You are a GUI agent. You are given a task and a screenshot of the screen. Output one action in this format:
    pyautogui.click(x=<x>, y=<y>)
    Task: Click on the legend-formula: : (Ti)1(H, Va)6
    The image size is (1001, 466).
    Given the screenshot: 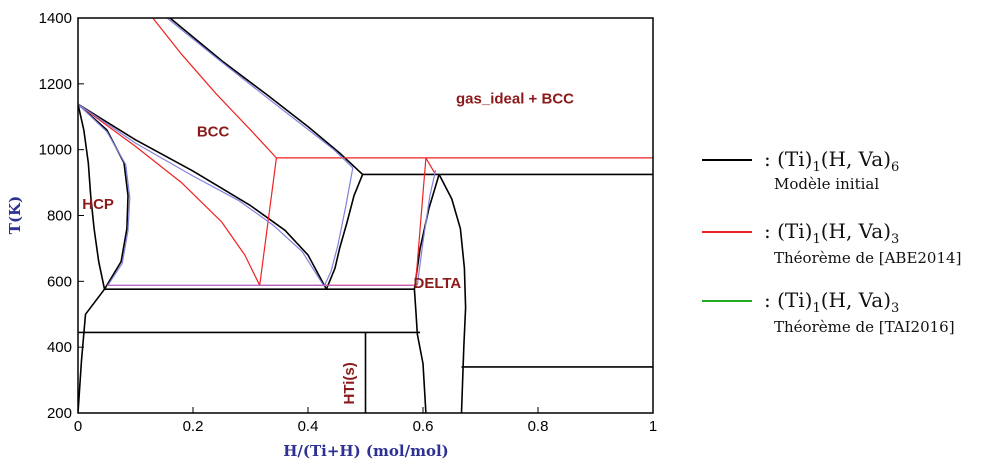 What is the action you would take?
    pyautogui.click(x=832, y=161)
    